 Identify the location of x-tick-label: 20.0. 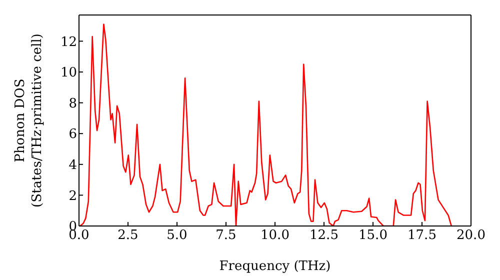
(471, 236).